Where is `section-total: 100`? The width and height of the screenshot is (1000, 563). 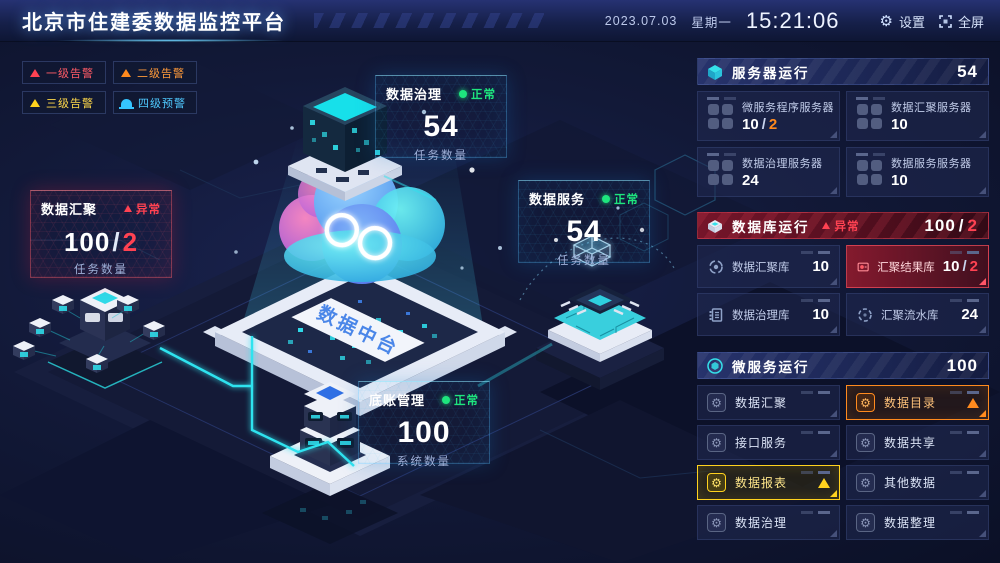
section-total: 100 is located at coordinates (962, 365).